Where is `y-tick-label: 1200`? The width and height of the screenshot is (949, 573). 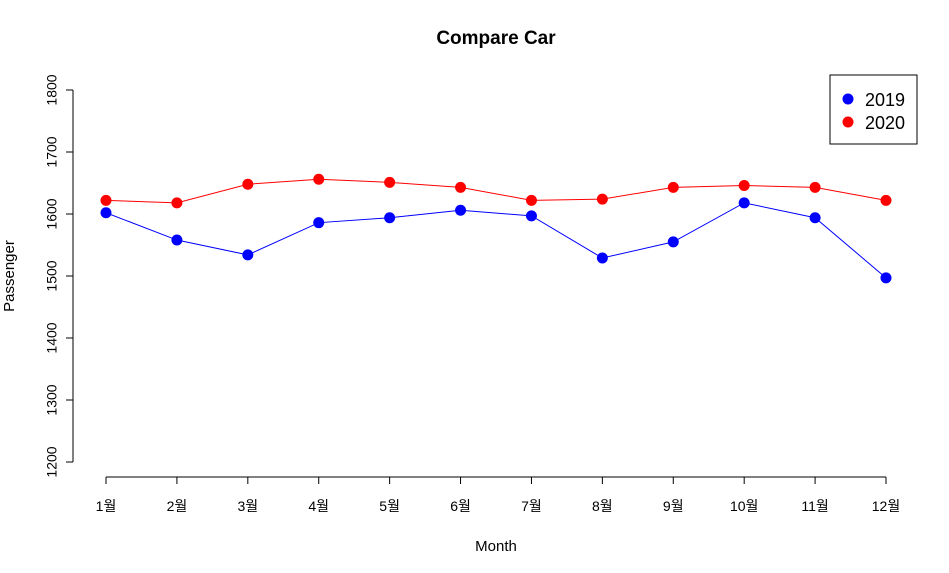 y-tick-label: 1200 is located at coordinates (52, 461).